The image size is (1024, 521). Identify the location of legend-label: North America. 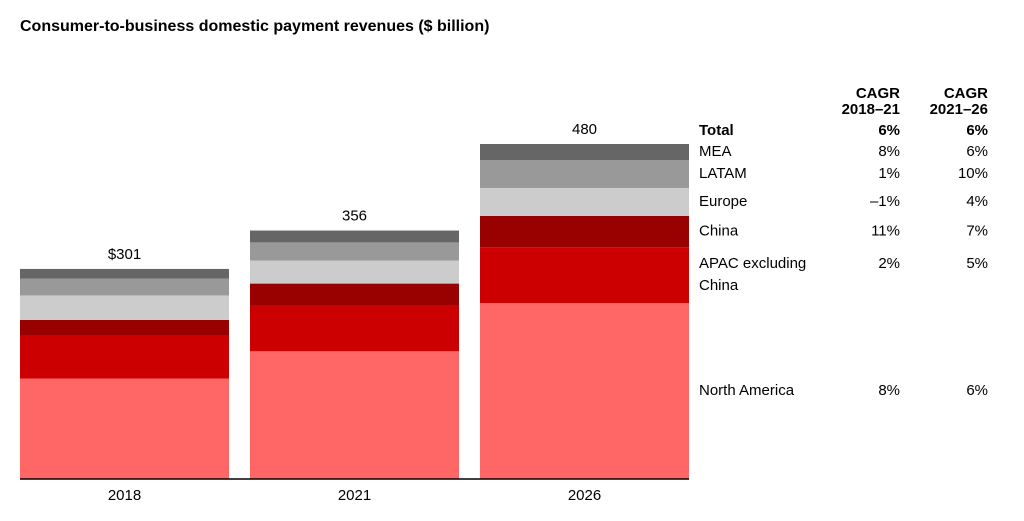
(747, 390).